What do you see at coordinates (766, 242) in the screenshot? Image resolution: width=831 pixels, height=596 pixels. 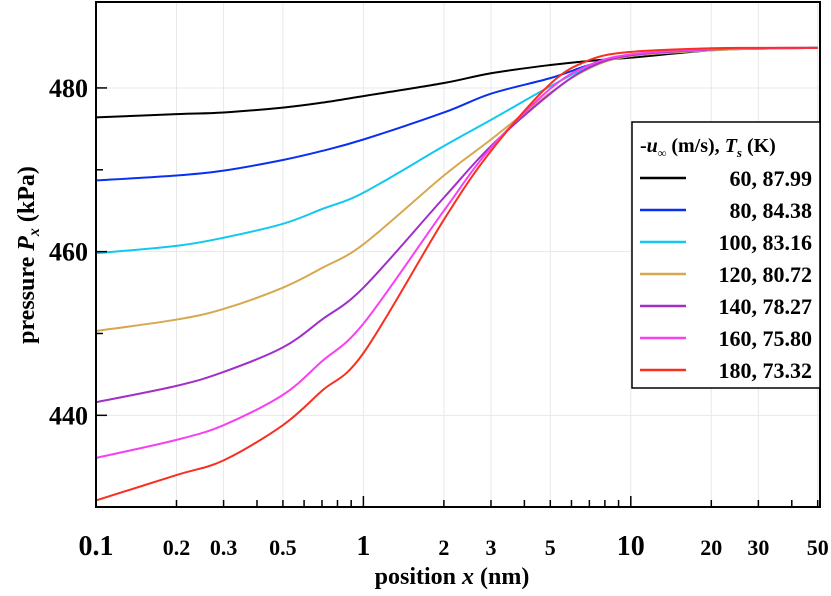 I see `legend-label: 100, 83.16` at bounding box center [766, 242].